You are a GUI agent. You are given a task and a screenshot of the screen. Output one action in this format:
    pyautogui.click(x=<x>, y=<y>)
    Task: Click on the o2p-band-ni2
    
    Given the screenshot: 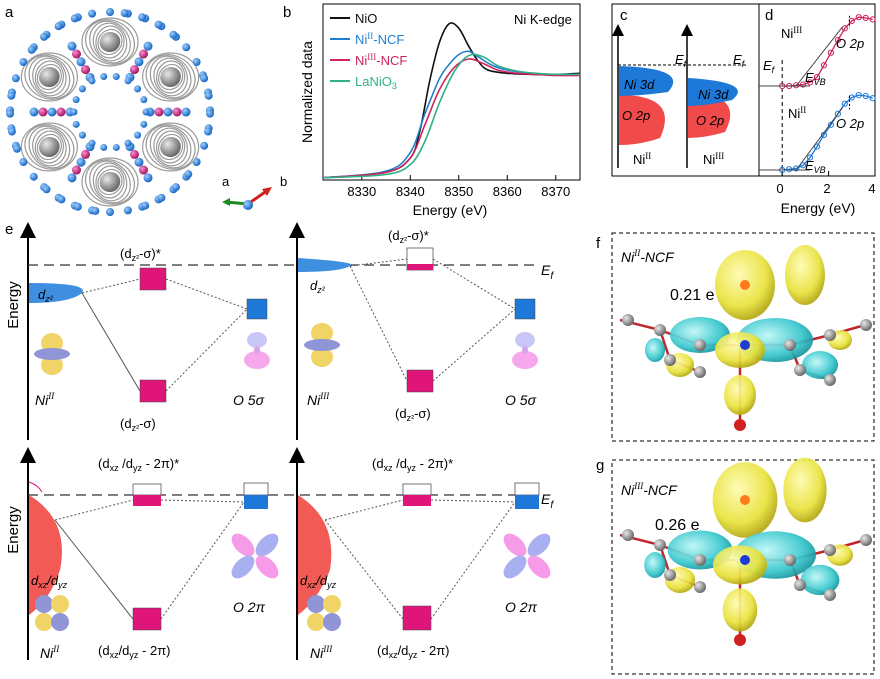 What is the action you would take?
    pyautogui.click(x=642, y=120)
    